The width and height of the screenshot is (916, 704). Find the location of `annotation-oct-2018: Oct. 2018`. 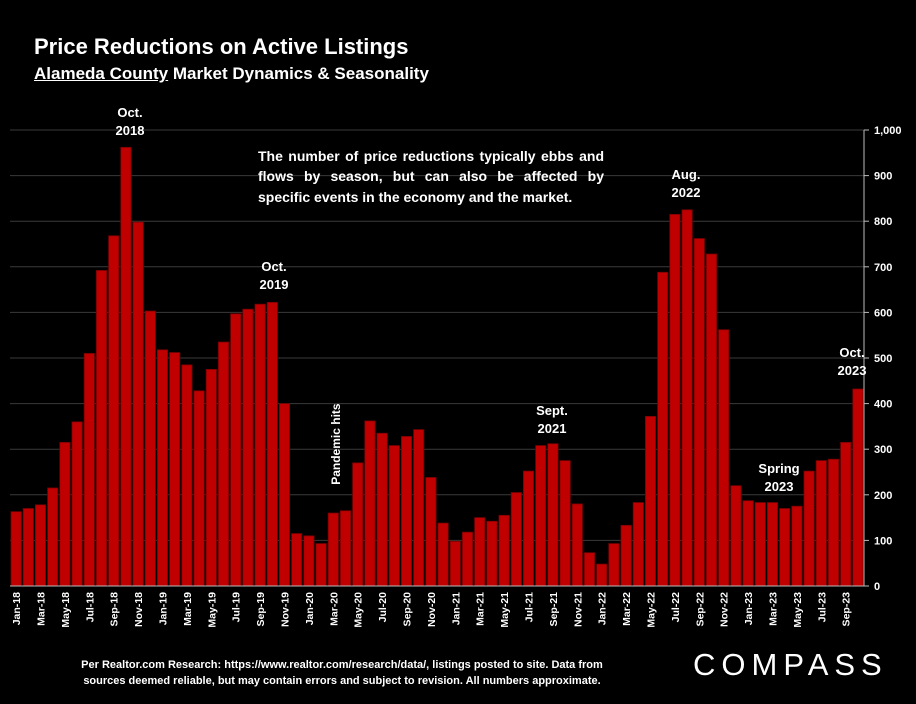

annotation-oct-2018: Oct. 2018 is located at coordinates (130, 121).